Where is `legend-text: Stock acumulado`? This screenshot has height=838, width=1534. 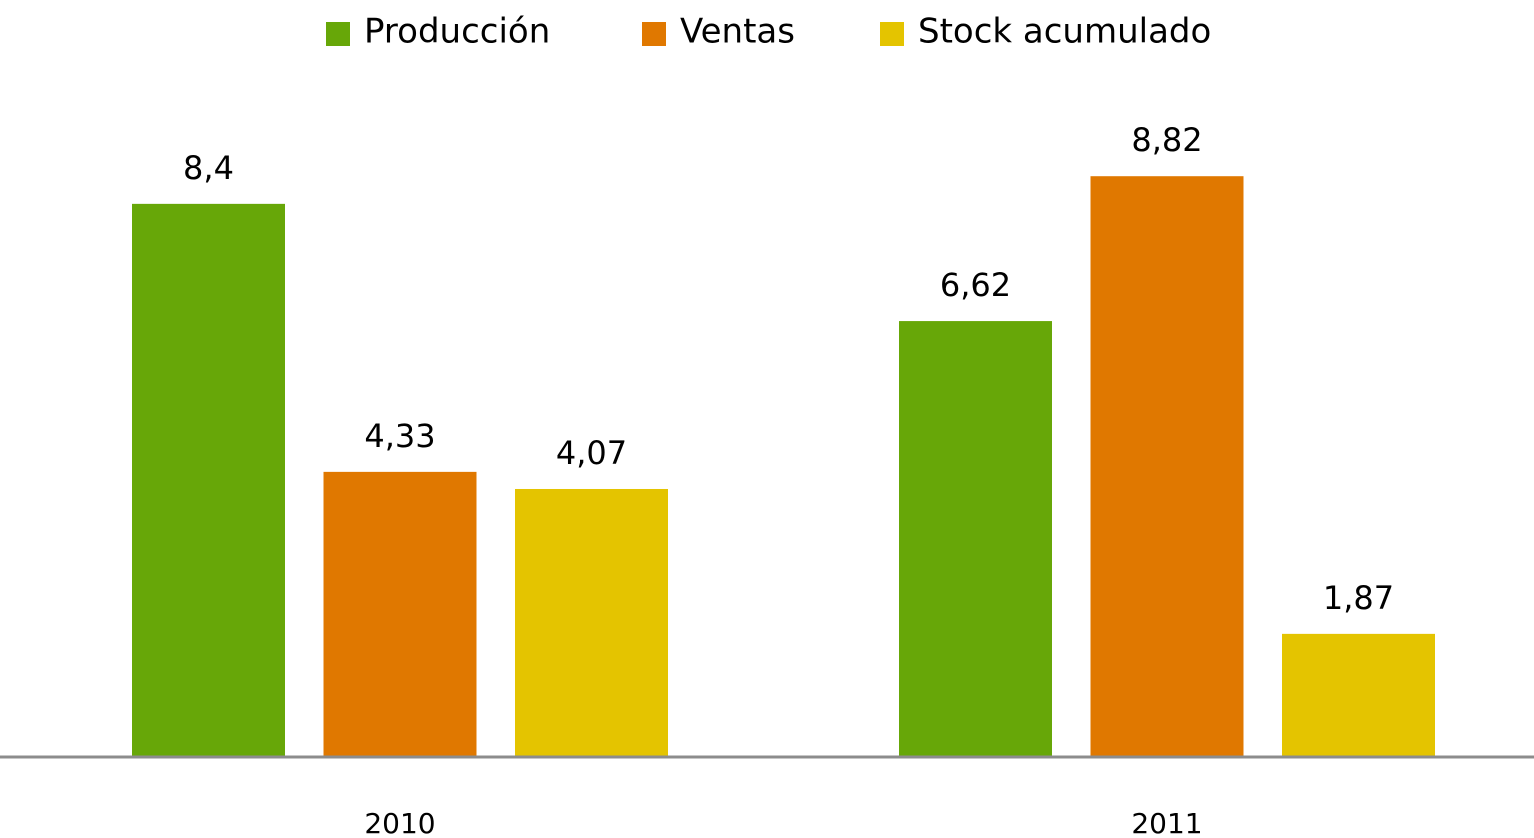
legend-text: Stock acumulado is located at coordinates (1064, 32).